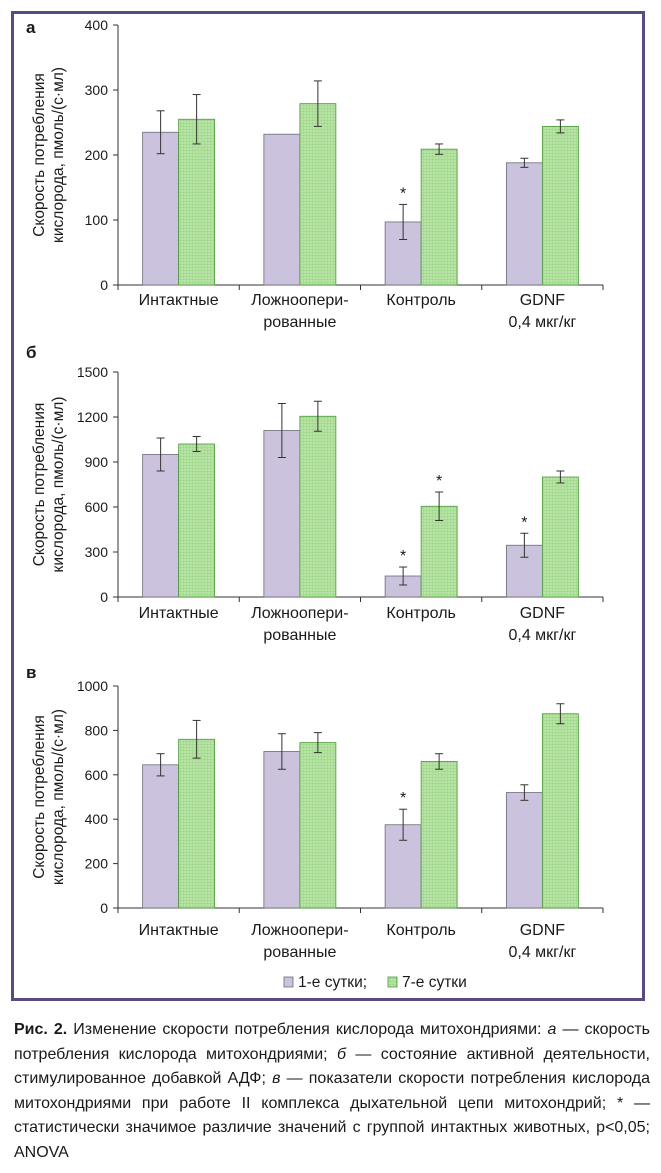  Describe the element at coordinates (375, 982) in the screenshot. I see `legend: 1-е сутки; 7-е сутки` at that location.